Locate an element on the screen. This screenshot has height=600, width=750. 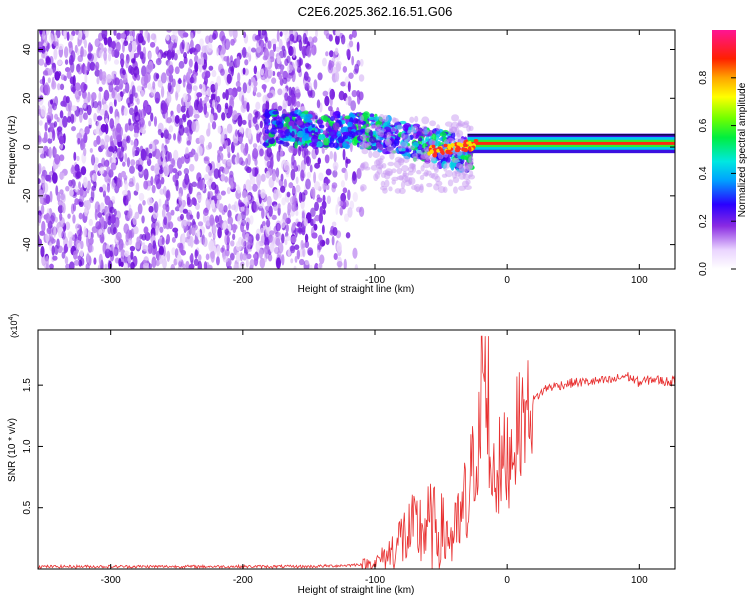
spectrogram-ytick-label: -40 is located at coordinates (27, 244).